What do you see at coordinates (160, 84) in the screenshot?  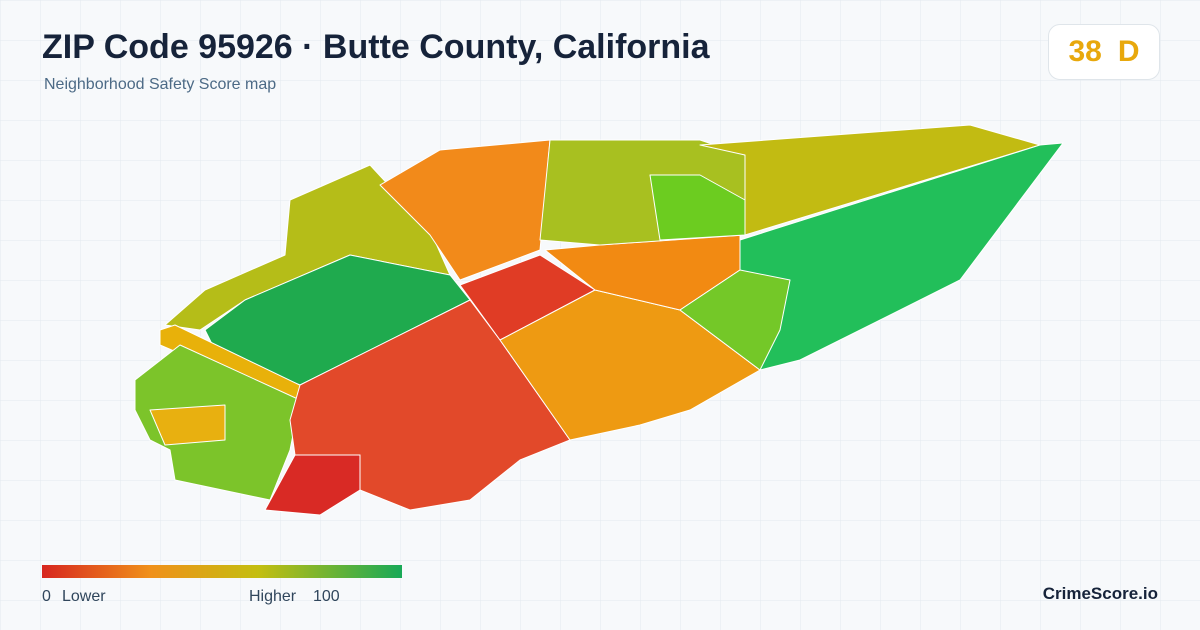 I see `subtitle: Neighborhood Safety Score map` at bounding box center [160, 84].